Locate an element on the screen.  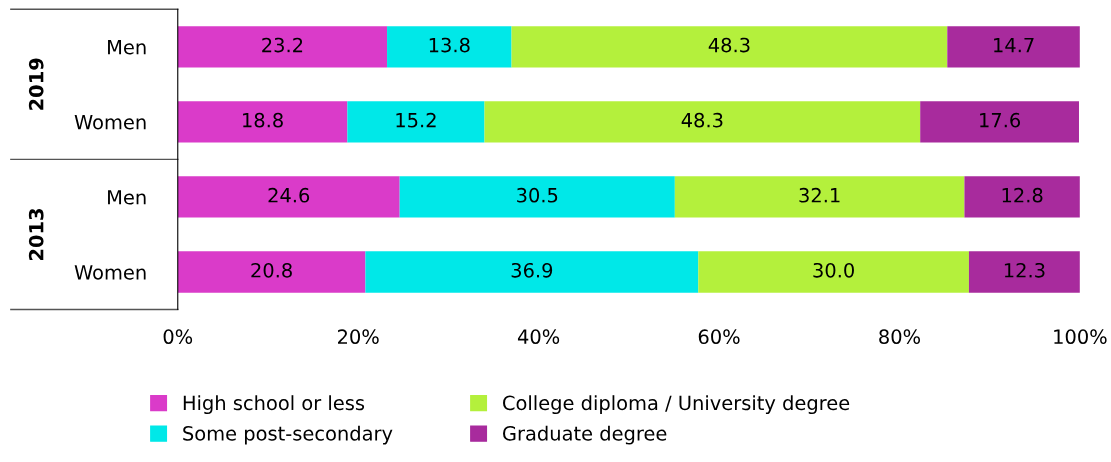
data-label: 30.0 is located at coordinates (833, 270).